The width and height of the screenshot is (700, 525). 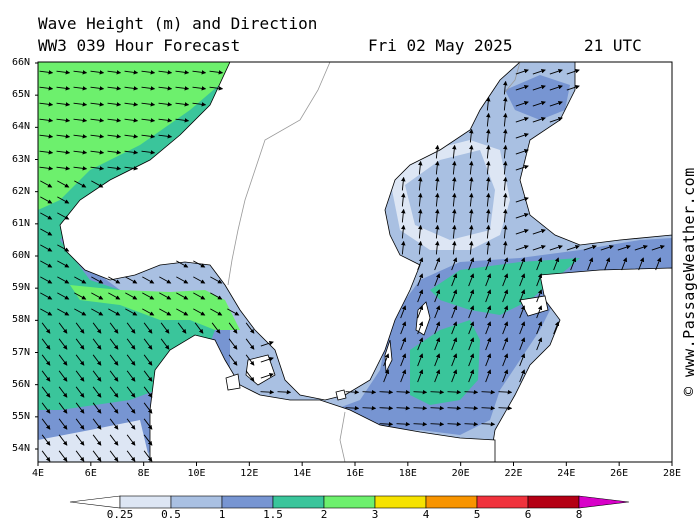 What do you see at coordinates (38, 473) in the screenshot?
I see `longitude-label: 4E` at bounding box center [38, 473].